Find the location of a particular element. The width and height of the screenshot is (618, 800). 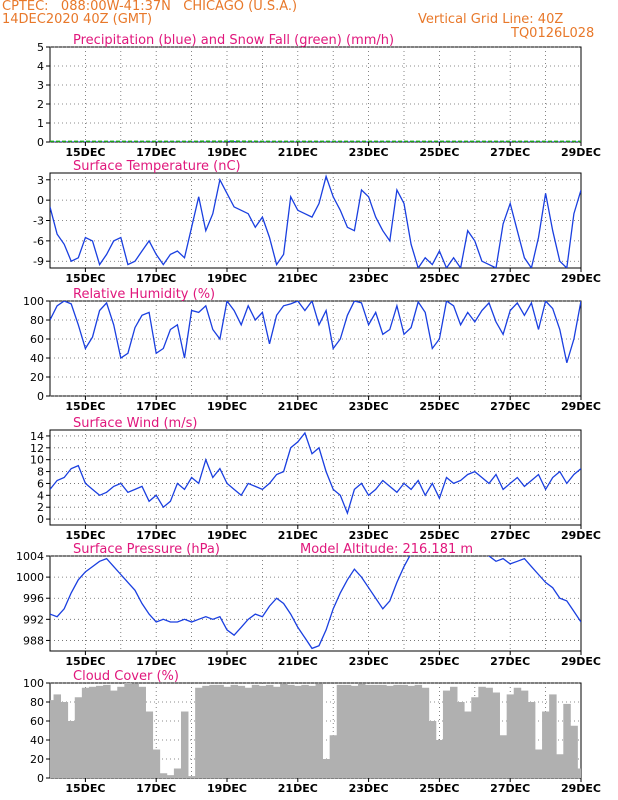

y-tick-label: -9 is located at coordinates (38, 261).